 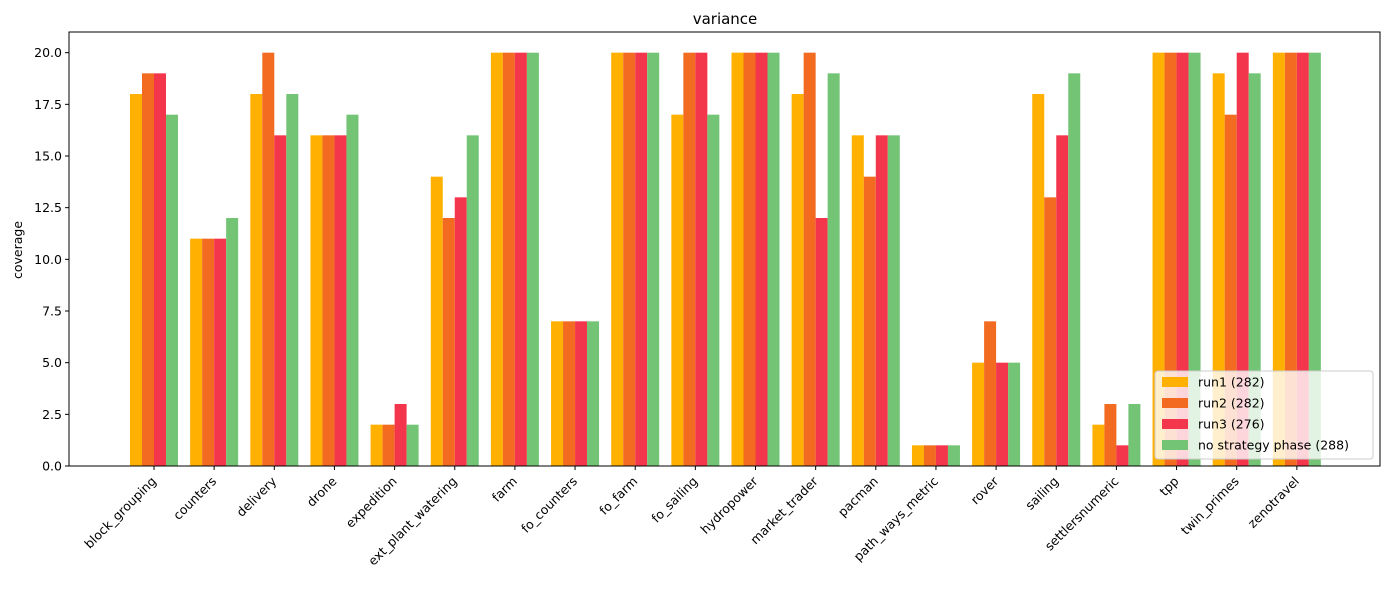 I want to click on x-tick-label: rover, so click(x=984, y=490).